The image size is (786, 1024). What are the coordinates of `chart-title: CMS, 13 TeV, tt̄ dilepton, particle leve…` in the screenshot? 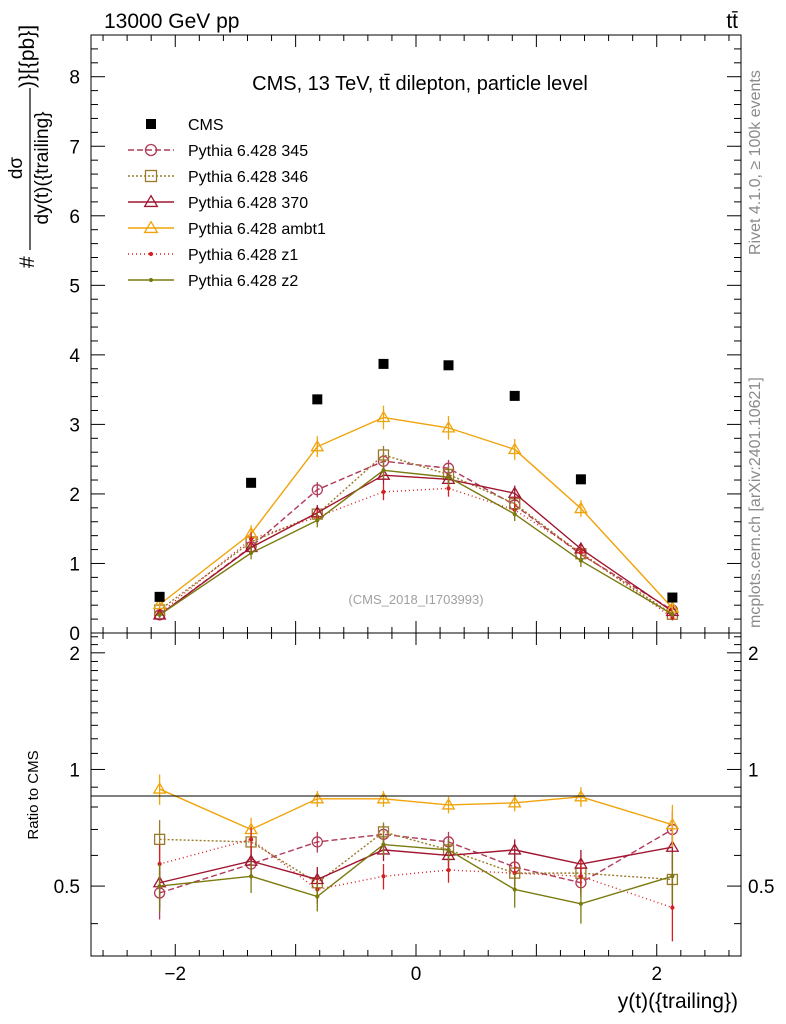 It's located at (420, 84).